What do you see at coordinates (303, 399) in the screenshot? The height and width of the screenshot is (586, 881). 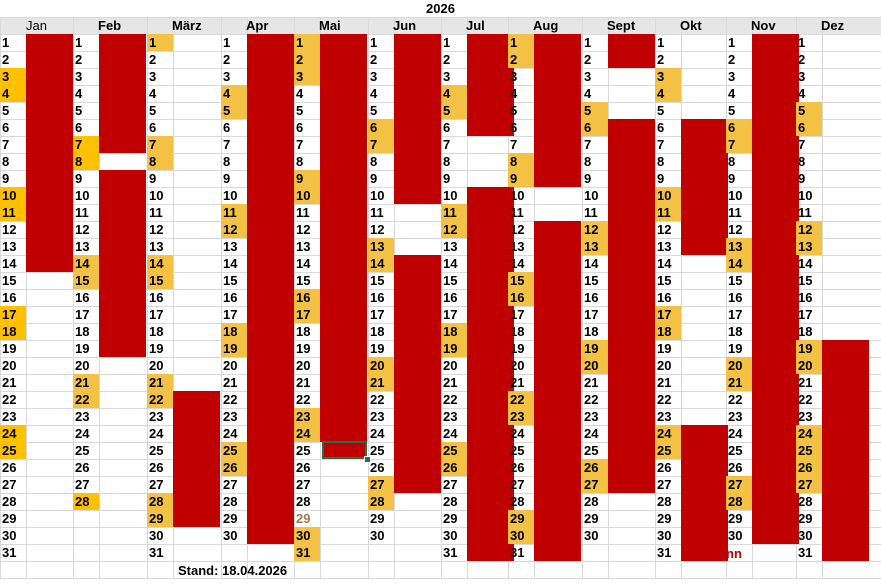 I see `day-cell: 22` at bounding box center [303, 399].